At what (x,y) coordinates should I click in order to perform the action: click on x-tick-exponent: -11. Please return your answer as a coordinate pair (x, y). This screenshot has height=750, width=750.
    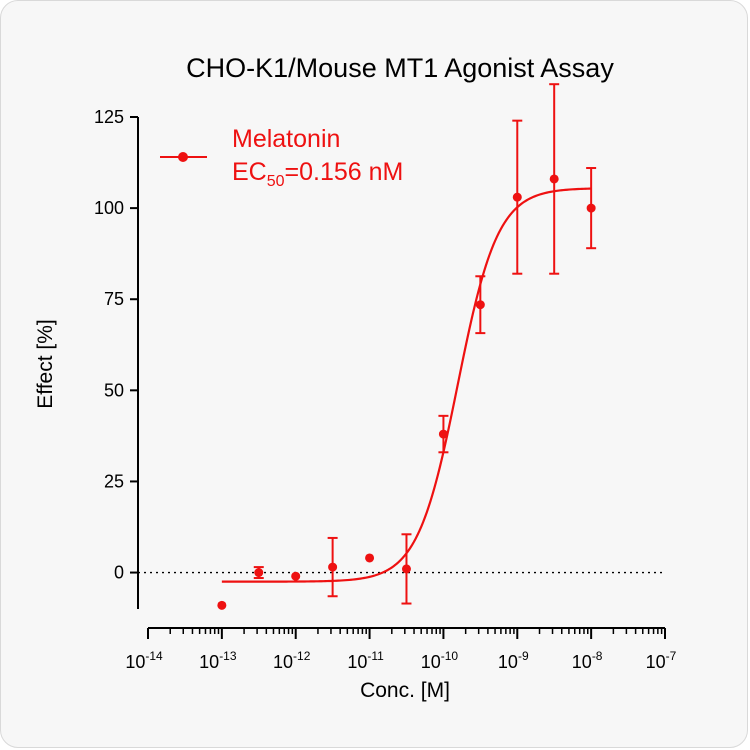
    Looking at the image, I should click on (375, 656).